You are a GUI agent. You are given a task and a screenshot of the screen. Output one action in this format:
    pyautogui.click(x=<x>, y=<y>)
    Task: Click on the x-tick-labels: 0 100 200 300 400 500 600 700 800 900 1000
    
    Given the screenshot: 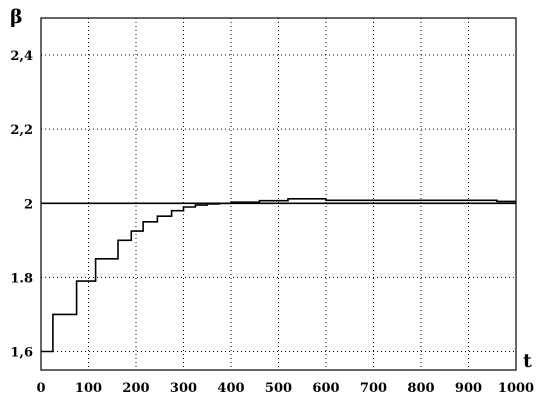 What is the action you would take?
    pyautogui.click(x=285, y=388)
    